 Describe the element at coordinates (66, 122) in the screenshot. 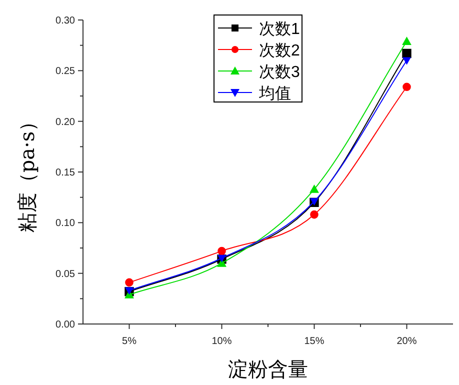

I see `y-tick-label: 0.20` at that location.